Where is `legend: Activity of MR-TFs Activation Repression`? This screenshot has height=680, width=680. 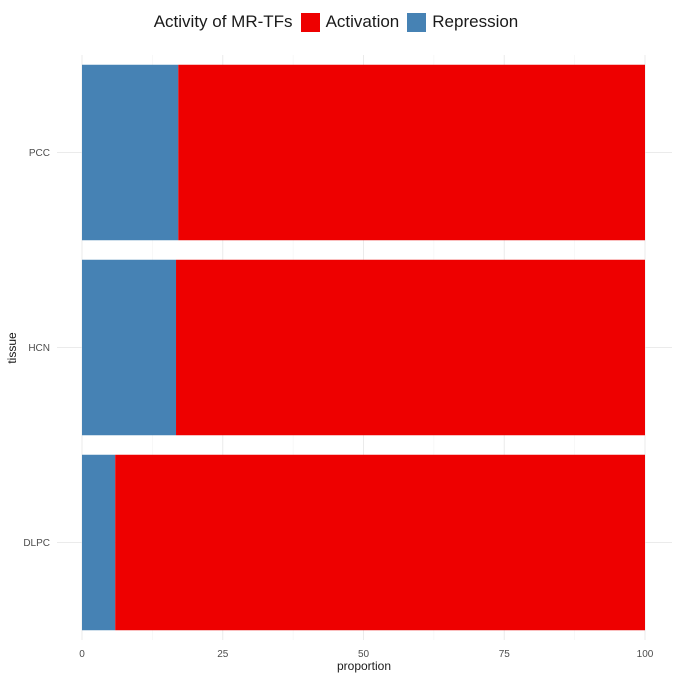
legend: Activity of MR-TFs Activation Repression is located at coordinates (340, 22).